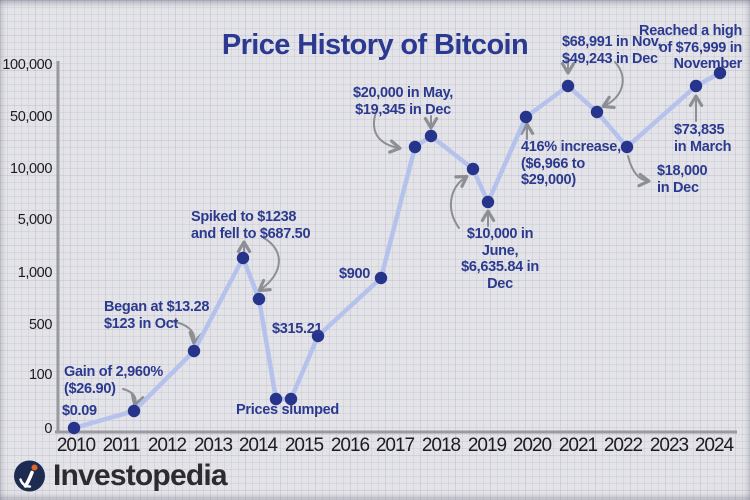  I want to click on x-axis-label: 2013, so click(213, 445).